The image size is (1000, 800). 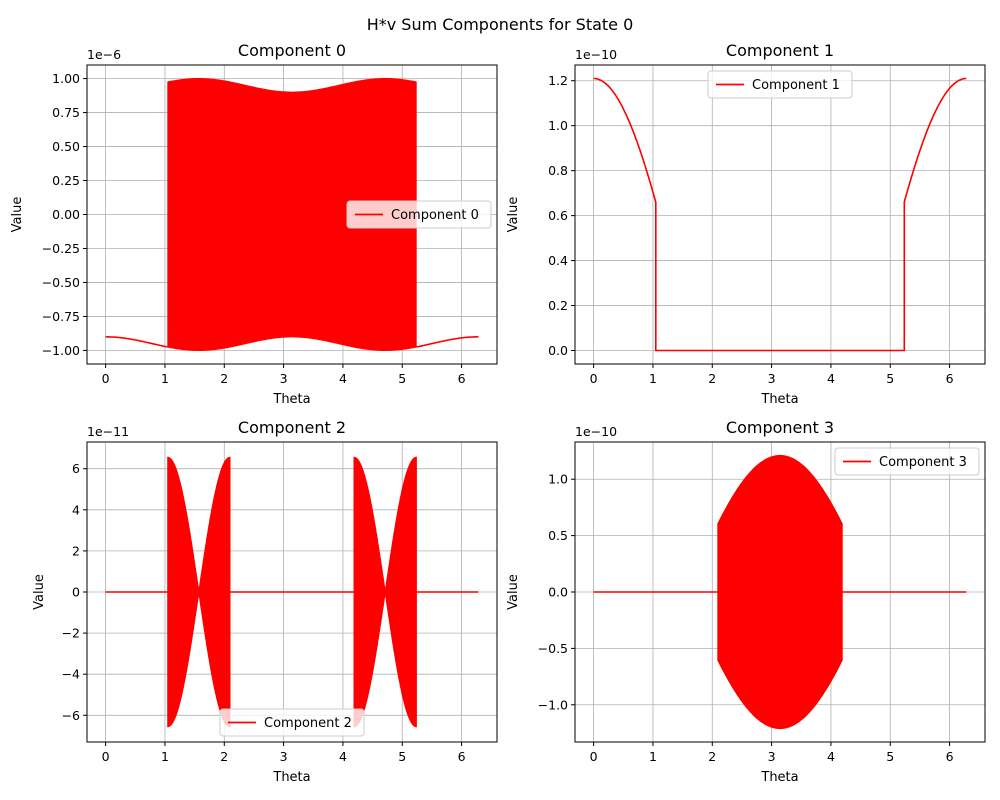 I want to click on legend-label: Component 1, so click(x=796, y=85).